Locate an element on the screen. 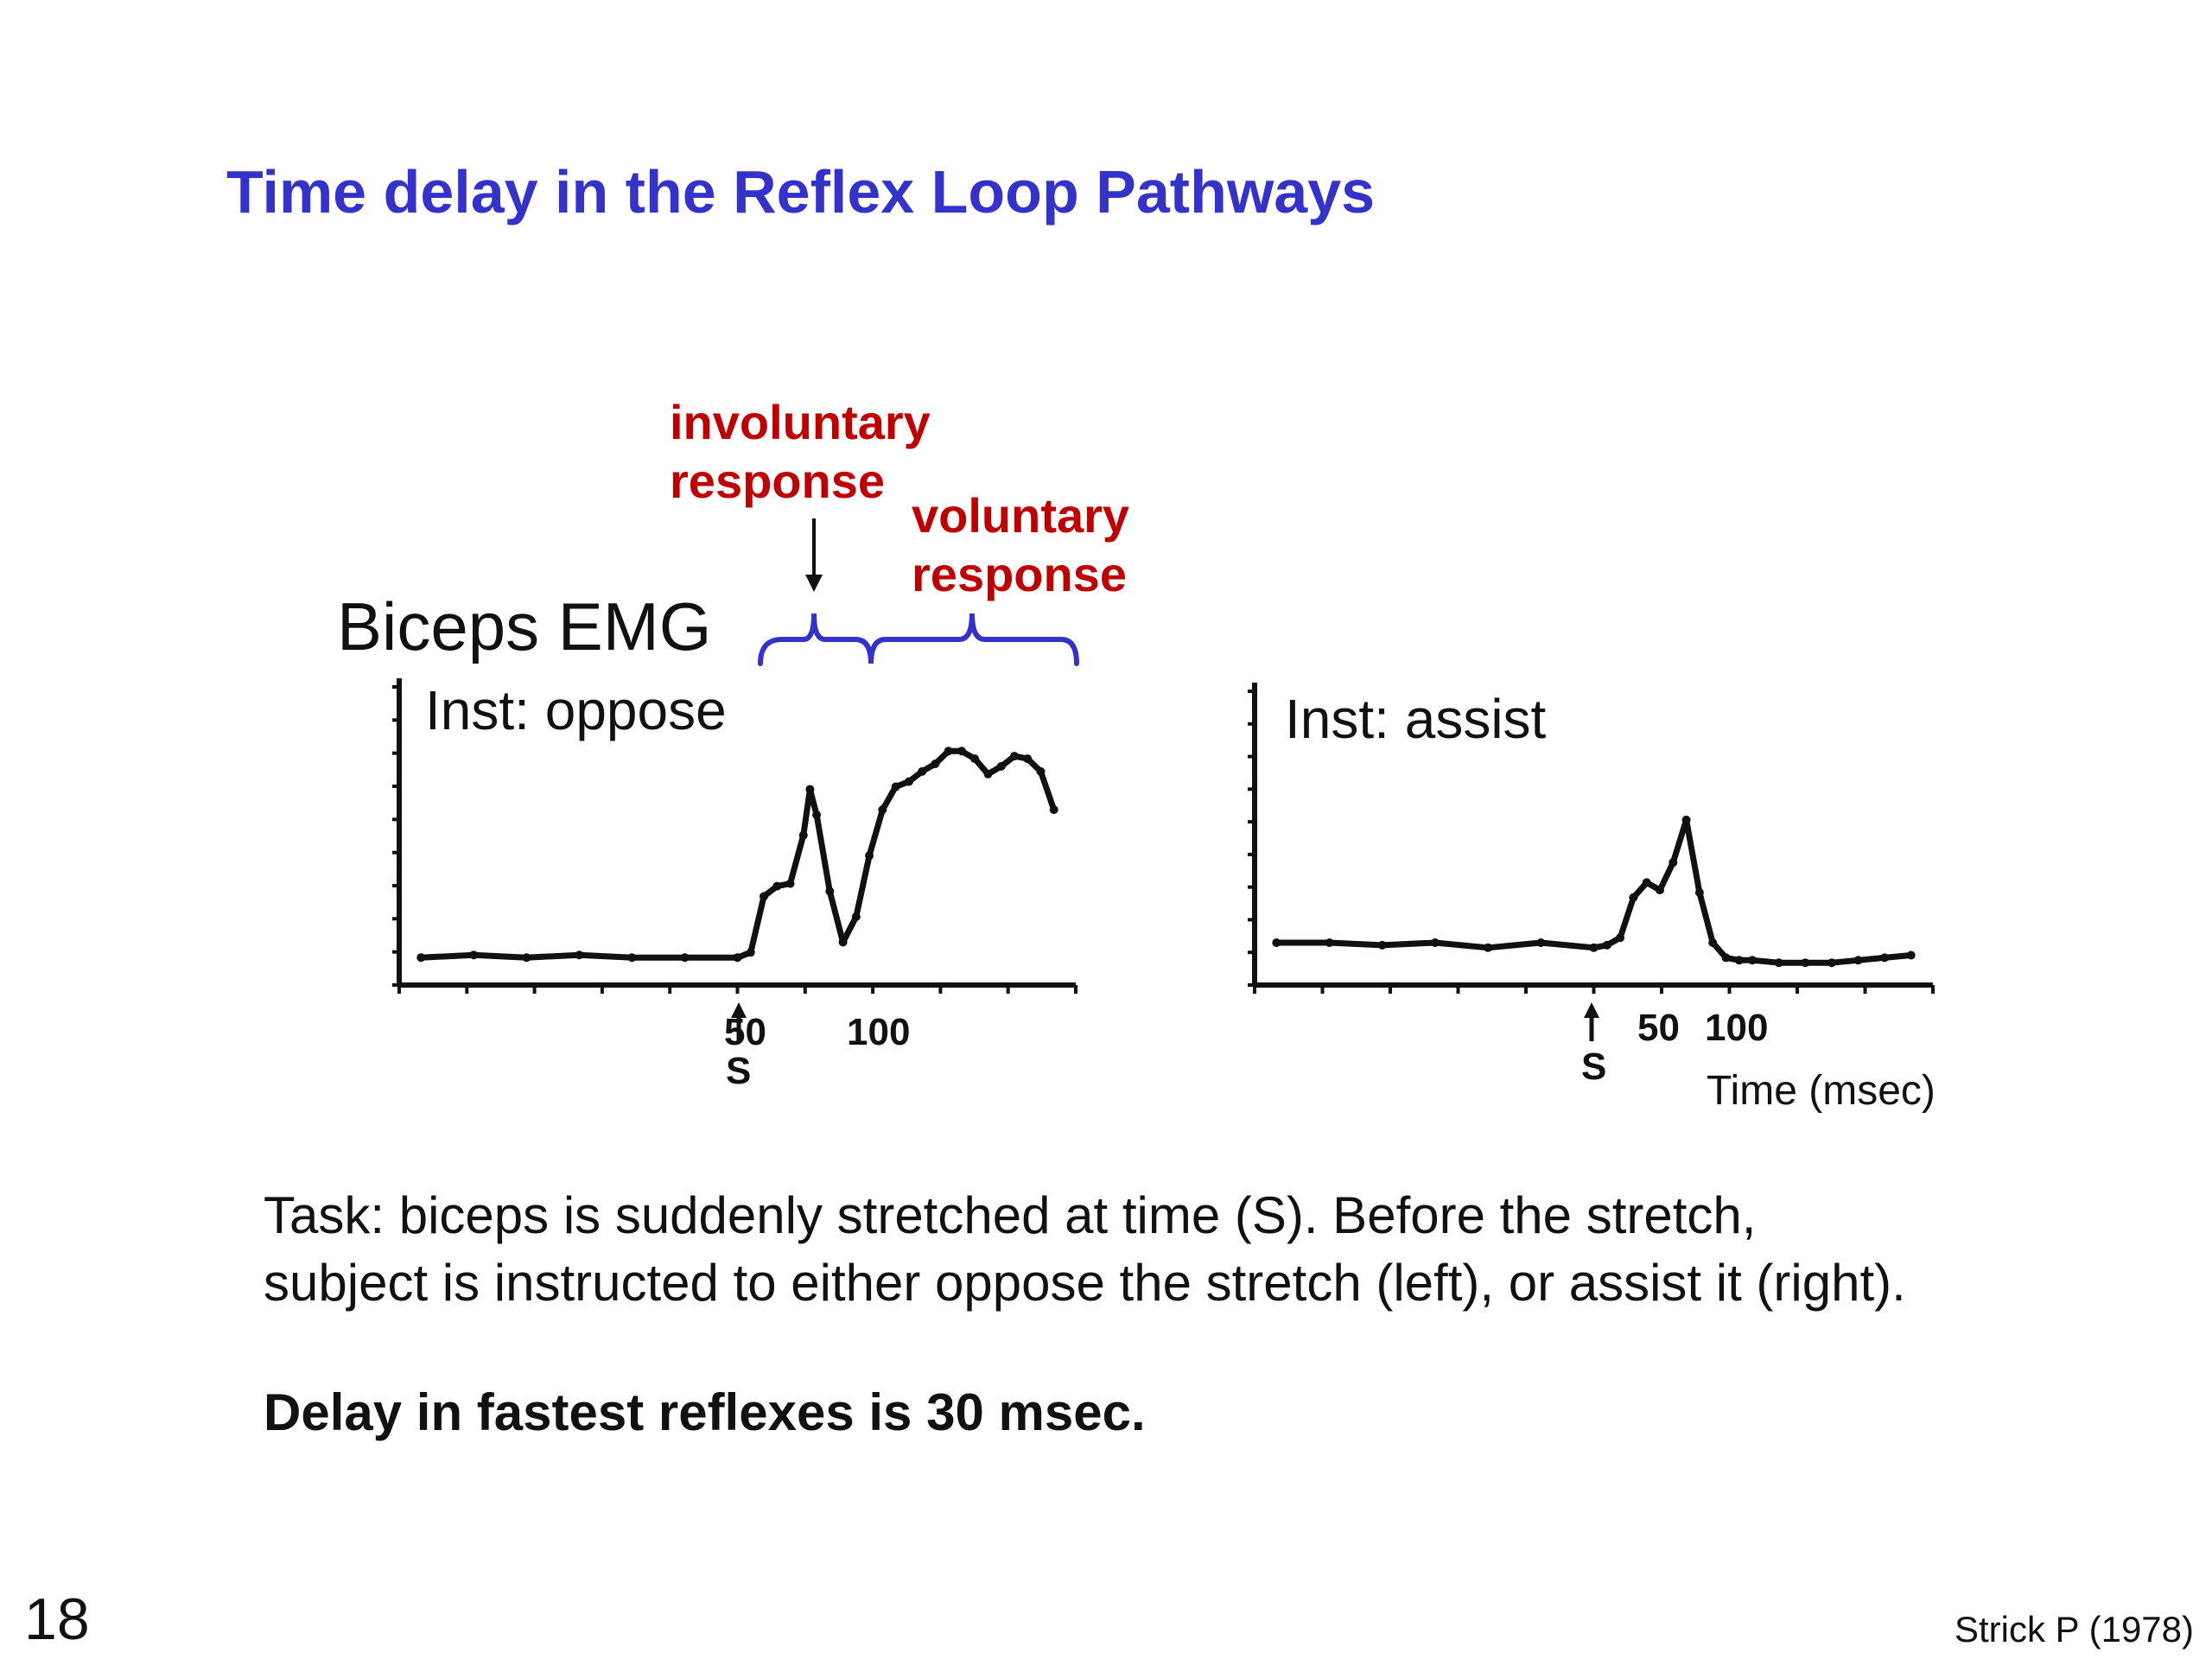 This screenshot has width=2212, height=1659. emg-label: Biceps EMG is located at coordinates (524, 626).